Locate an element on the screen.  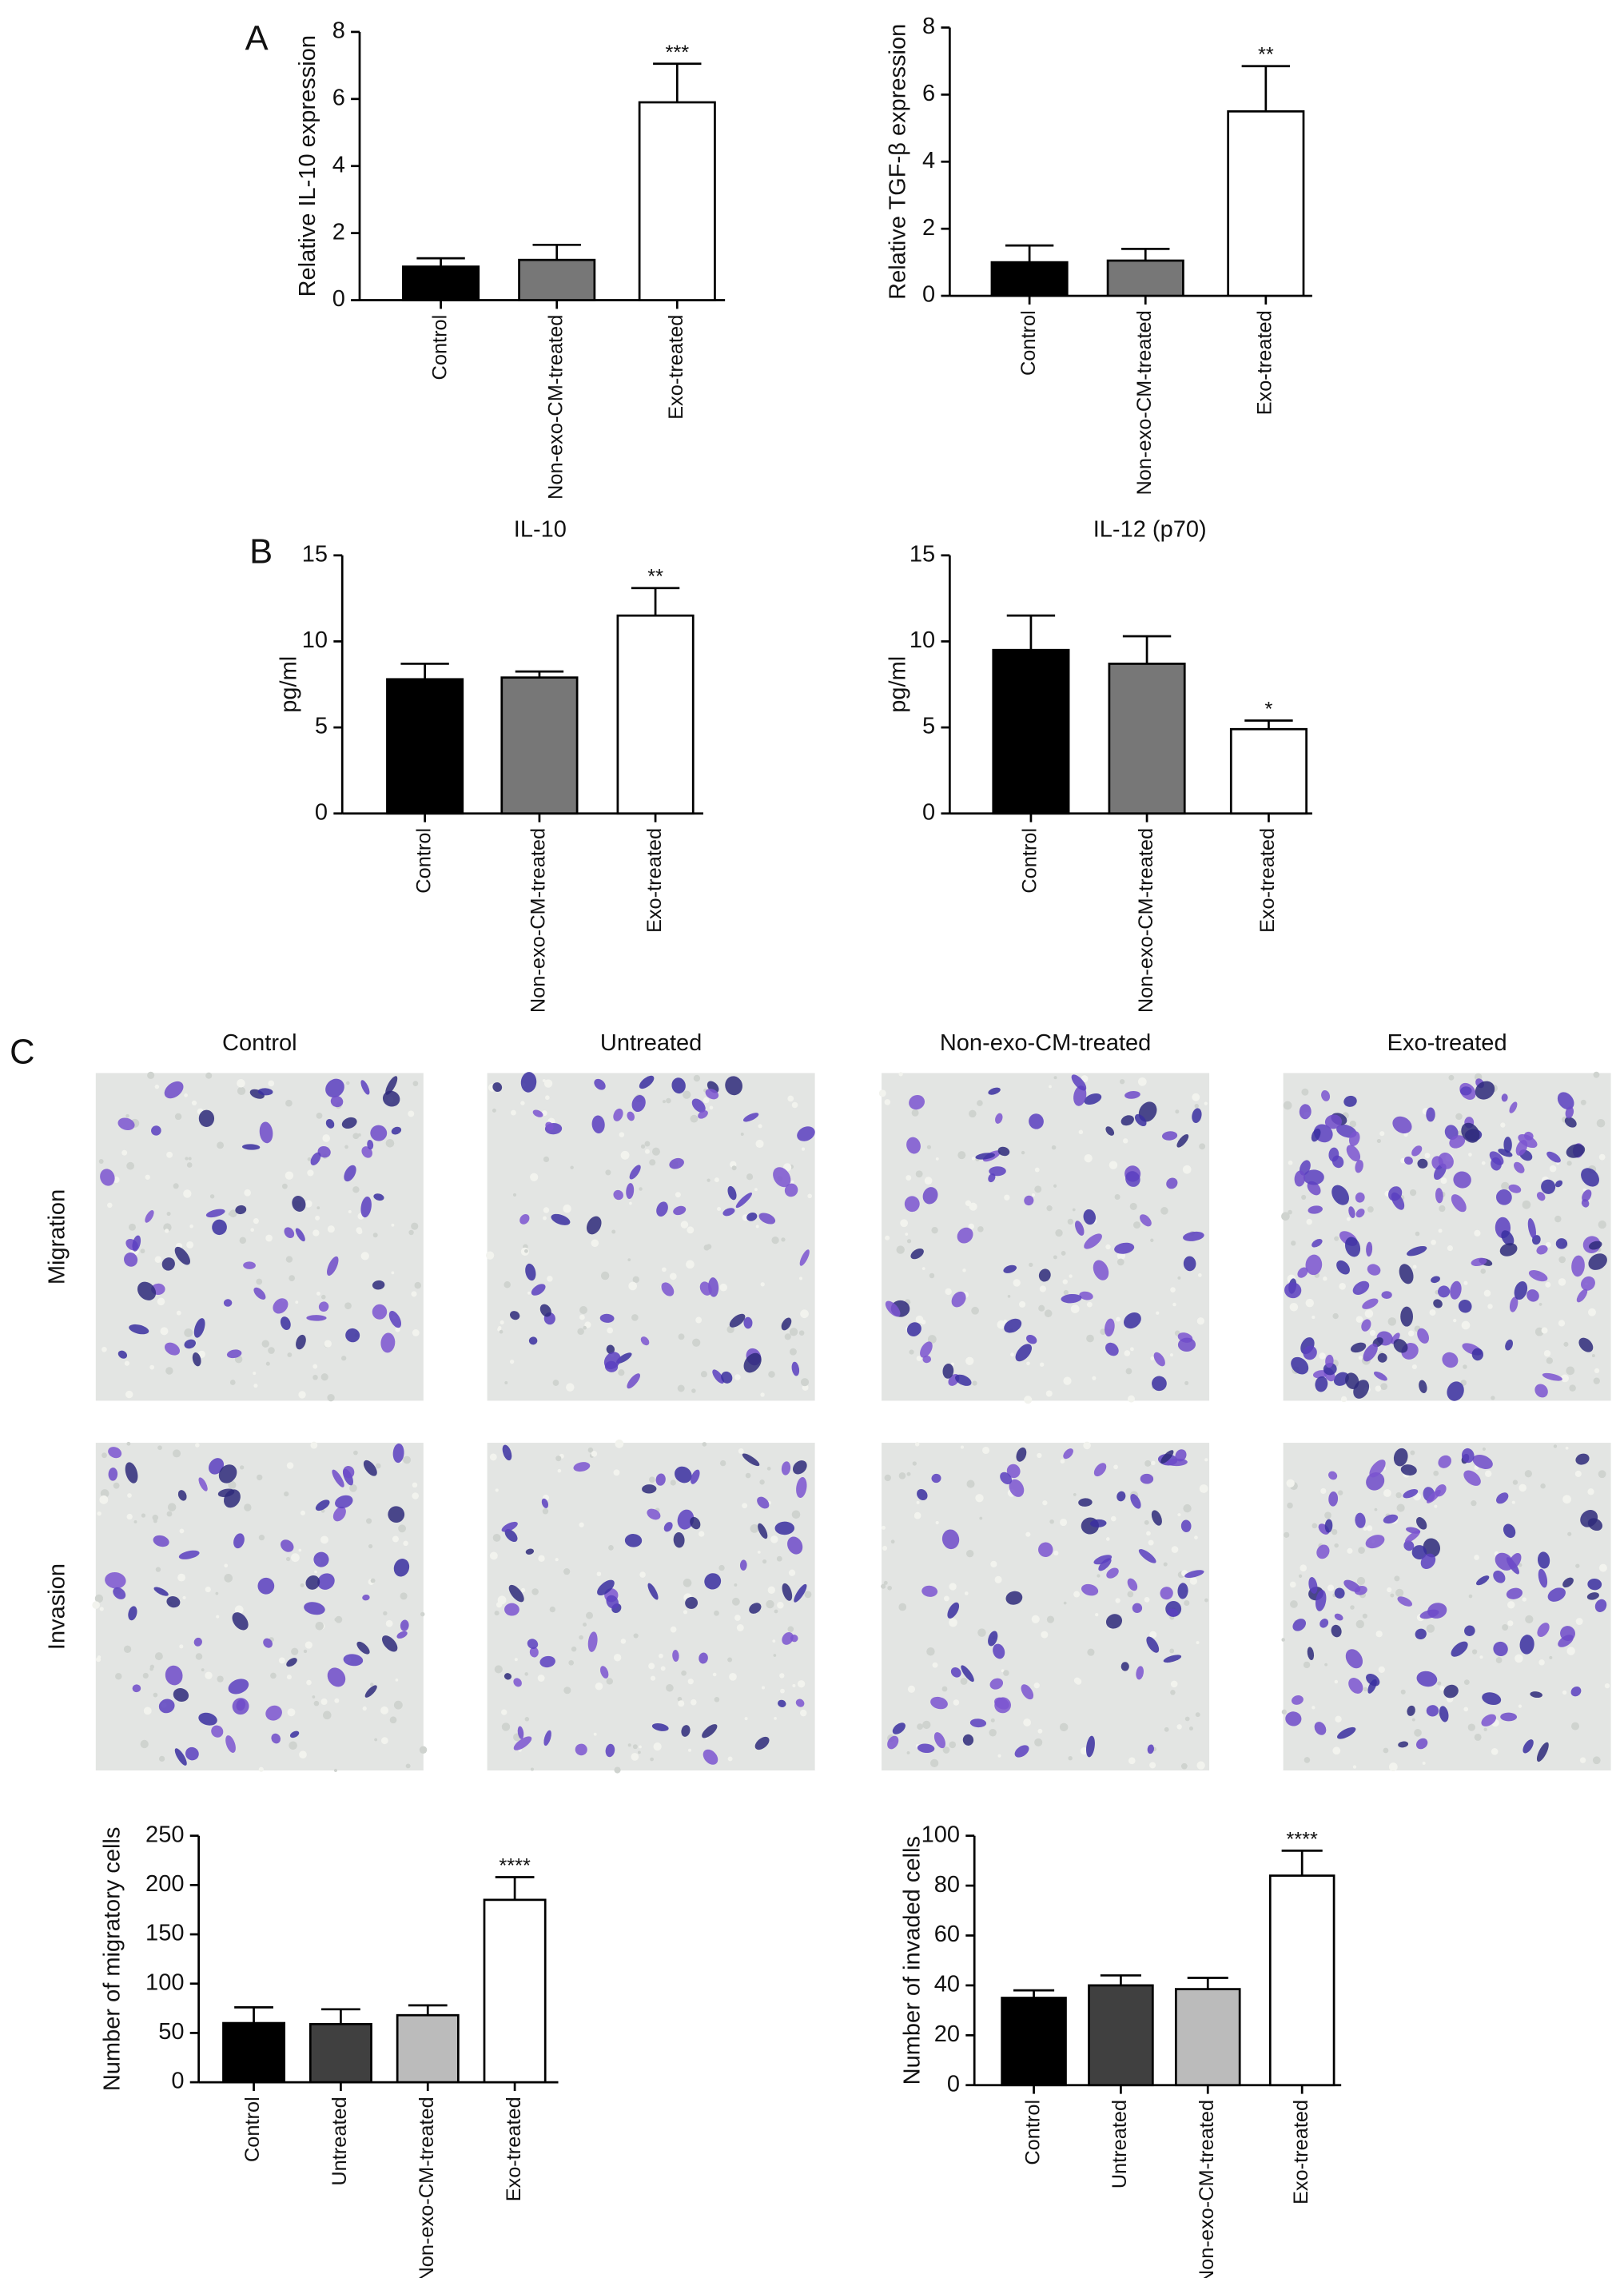
x-tick-label: Exo-treated is located at coordinates (654, 880).